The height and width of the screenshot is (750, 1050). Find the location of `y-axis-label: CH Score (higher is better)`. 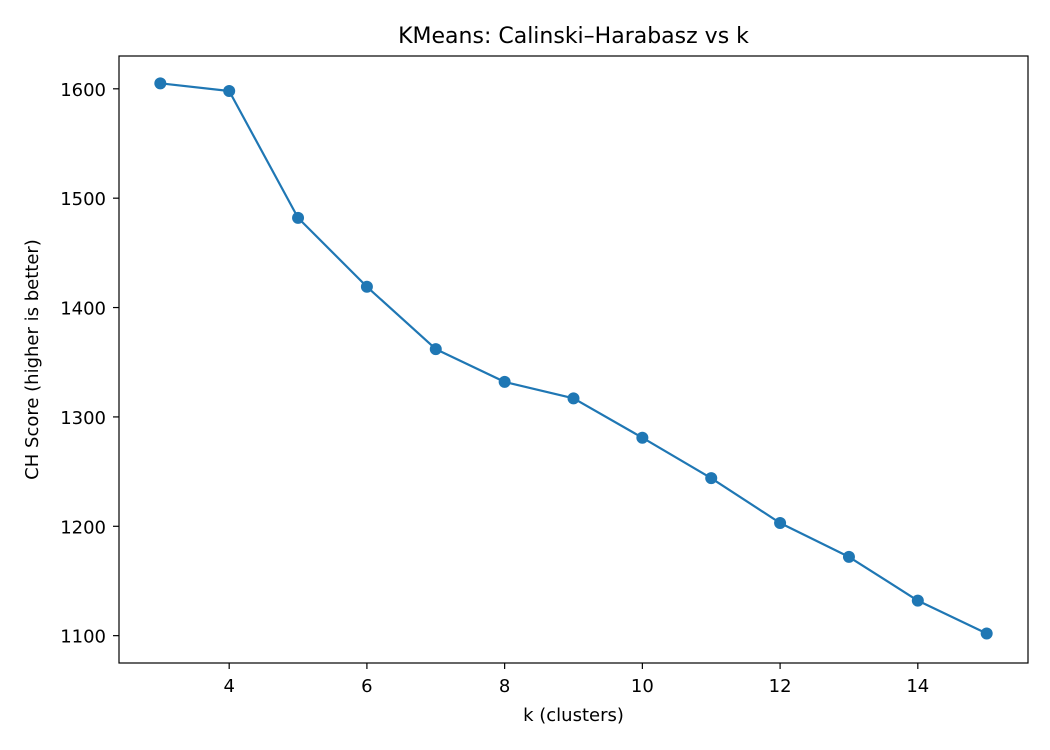

y-axis-label: CH Score (higher is better) is located at coordinates (32, 359).